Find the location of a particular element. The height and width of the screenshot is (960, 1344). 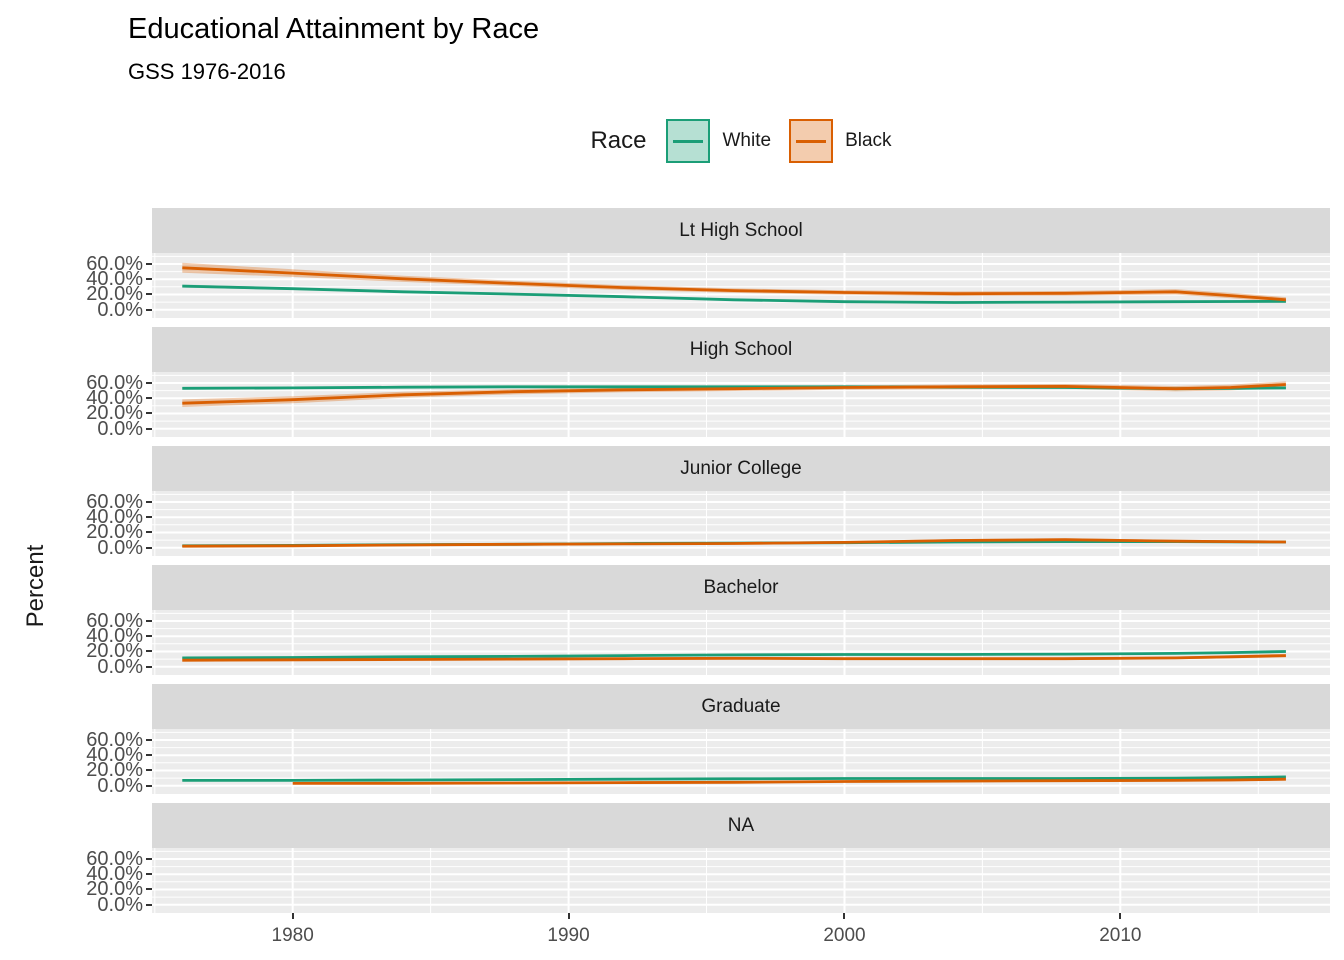

facet-strip: Junior College is located at coordinates (741, 468).